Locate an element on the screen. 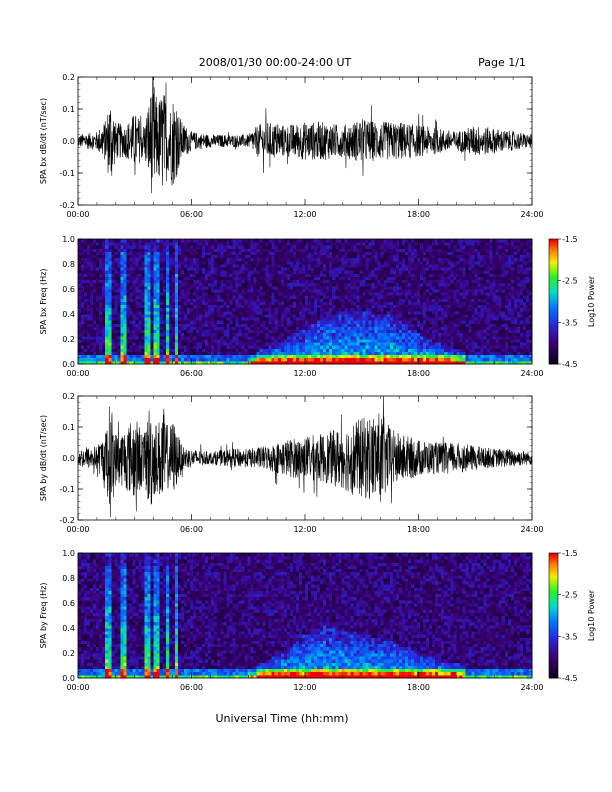 Image resolution: width=612 pixels, height=792 pixels. x-axis-label: Universal Time (hh:mm) is located at coordinates (282, 718).